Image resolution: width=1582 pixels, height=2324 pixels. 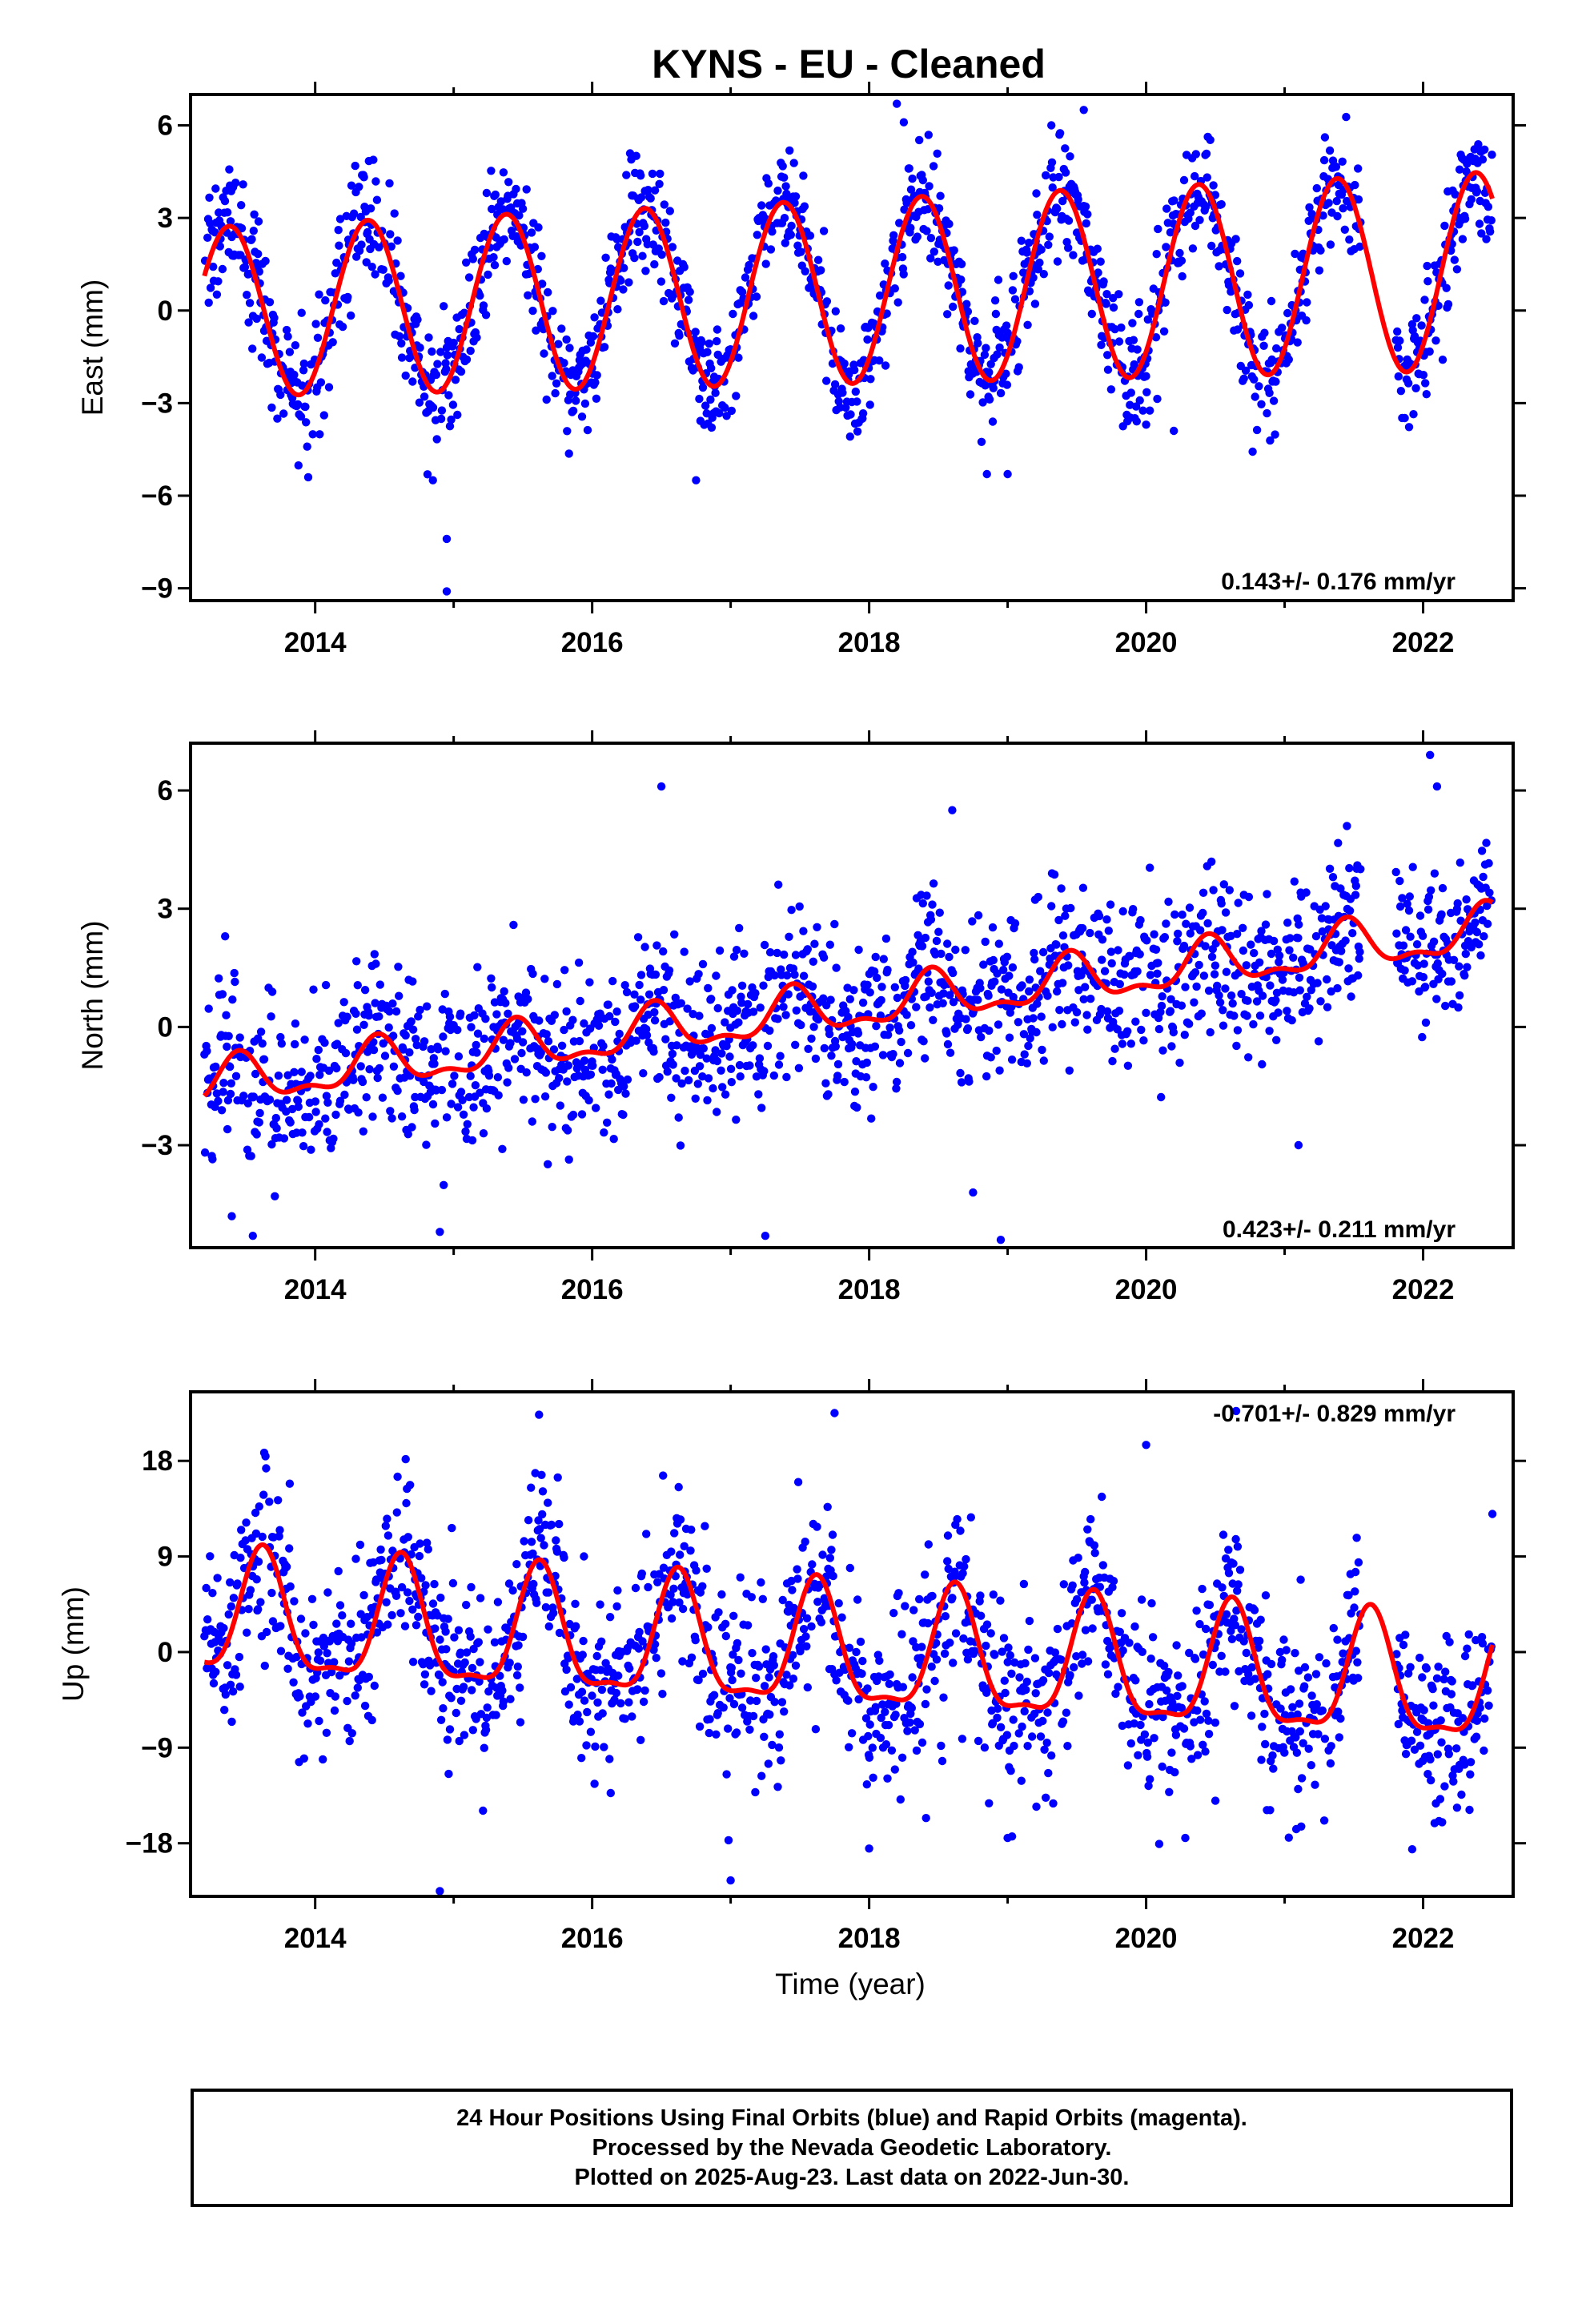 I want to click on north-outlier-point, so click(x=252, y=1236).